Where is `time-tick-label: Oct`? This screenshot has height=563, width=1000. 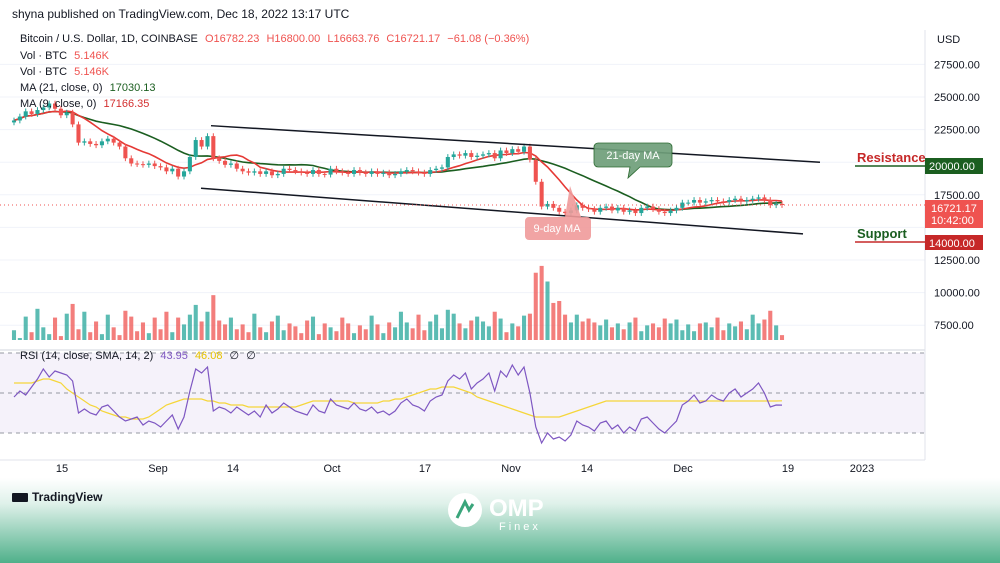 time-tick-label: Oct is located at coordinates (331, 469).